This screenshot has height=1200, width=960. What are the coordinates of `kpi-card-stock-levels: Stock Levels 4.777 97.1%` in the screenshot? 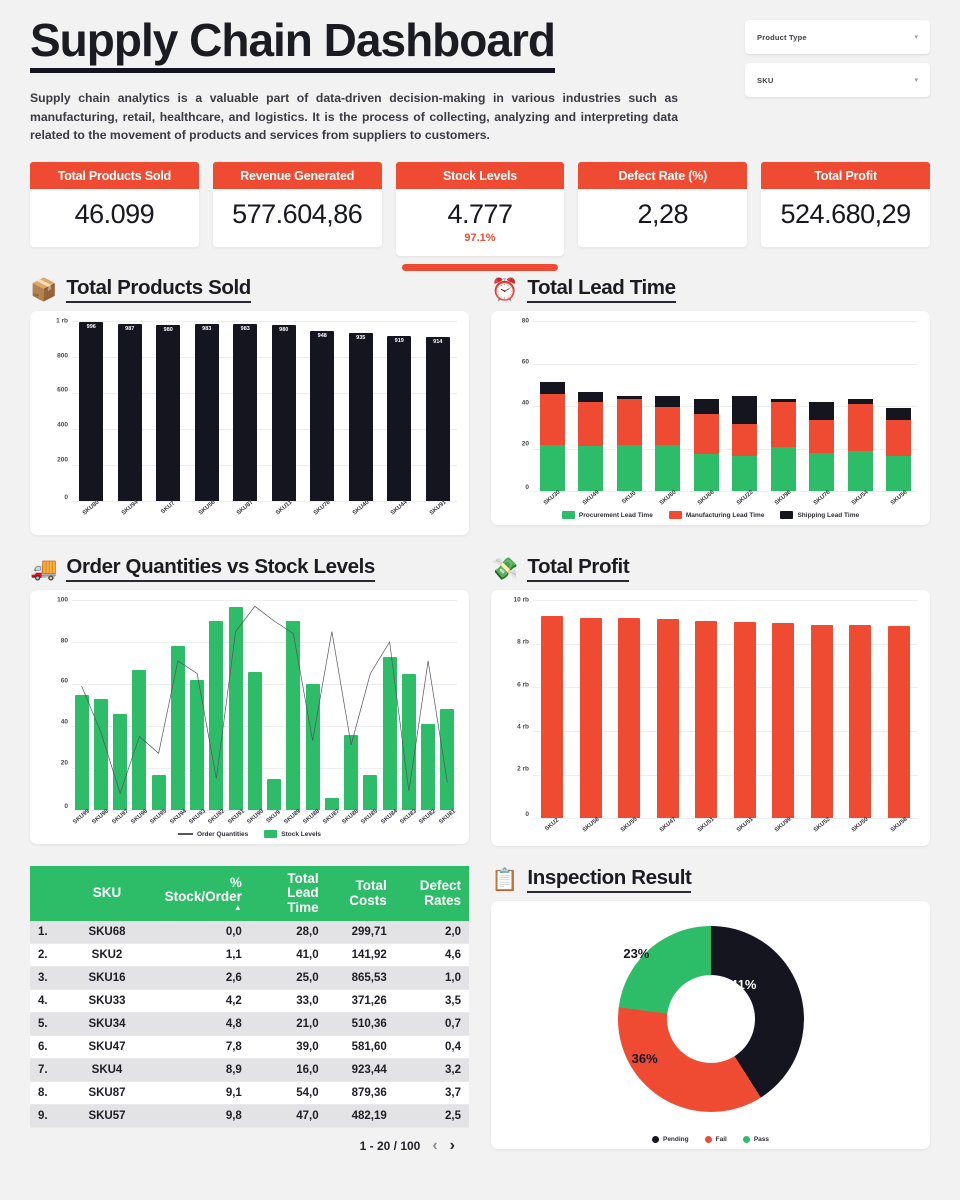 It's located at (480, 217).